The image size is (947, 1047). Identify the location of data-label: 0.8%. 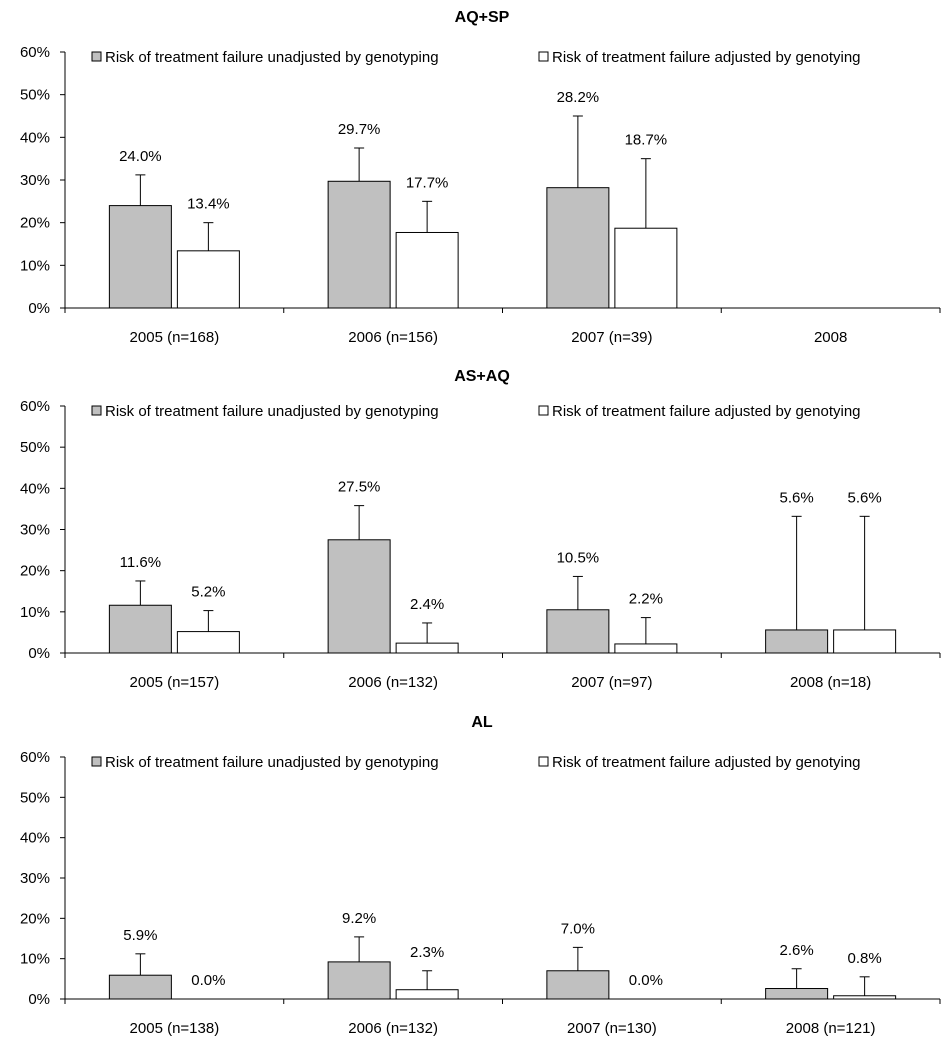
(865, 958).